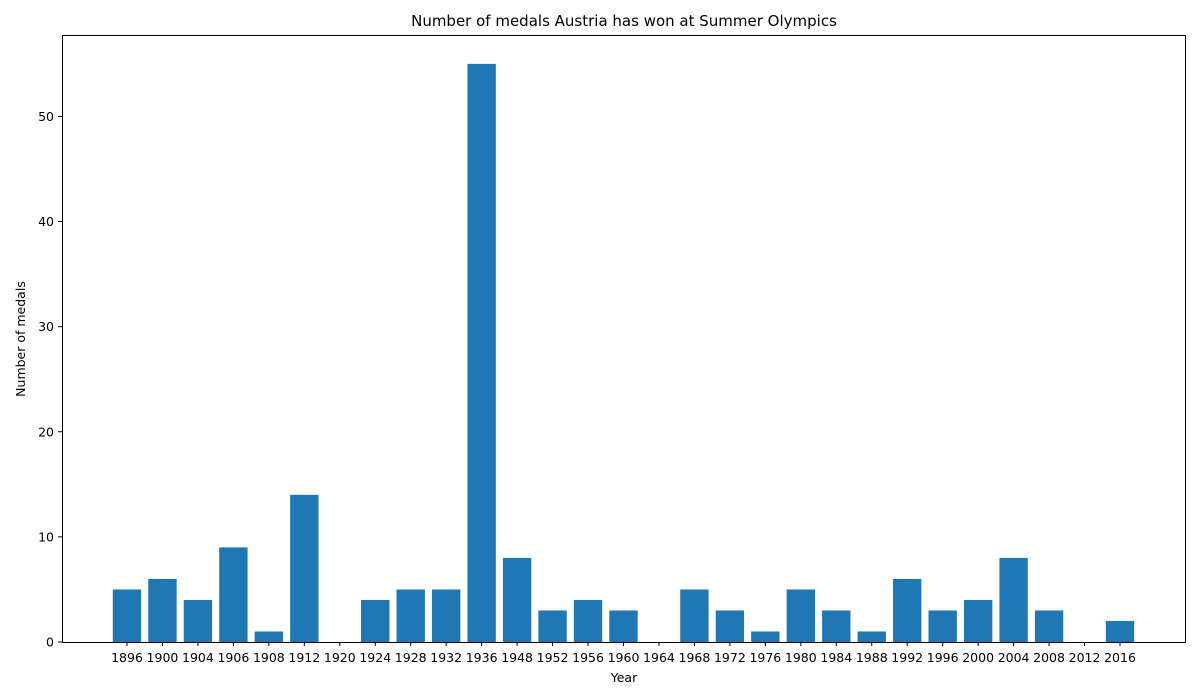  What do you see at coordinates (1085, 657) in the screenshot?
I see `x-tick-label: 2012` at bounding box center [1085, 657].